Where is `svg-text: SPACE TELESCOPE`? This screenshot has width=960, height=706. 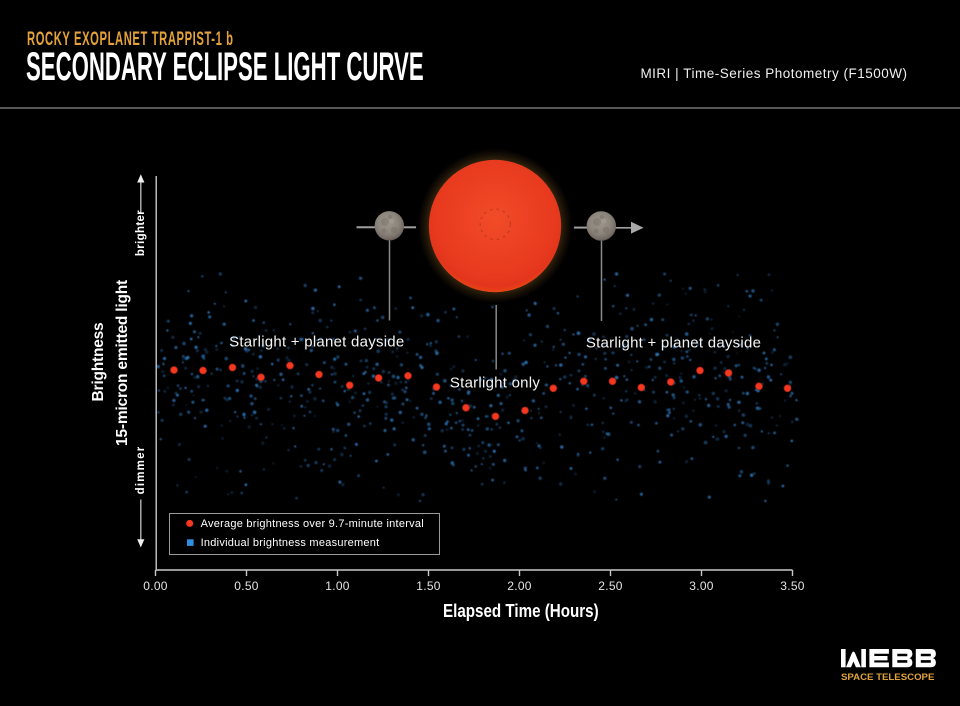
svg-text: SPACE TELESCOPE is located at coordinates (887, 677).